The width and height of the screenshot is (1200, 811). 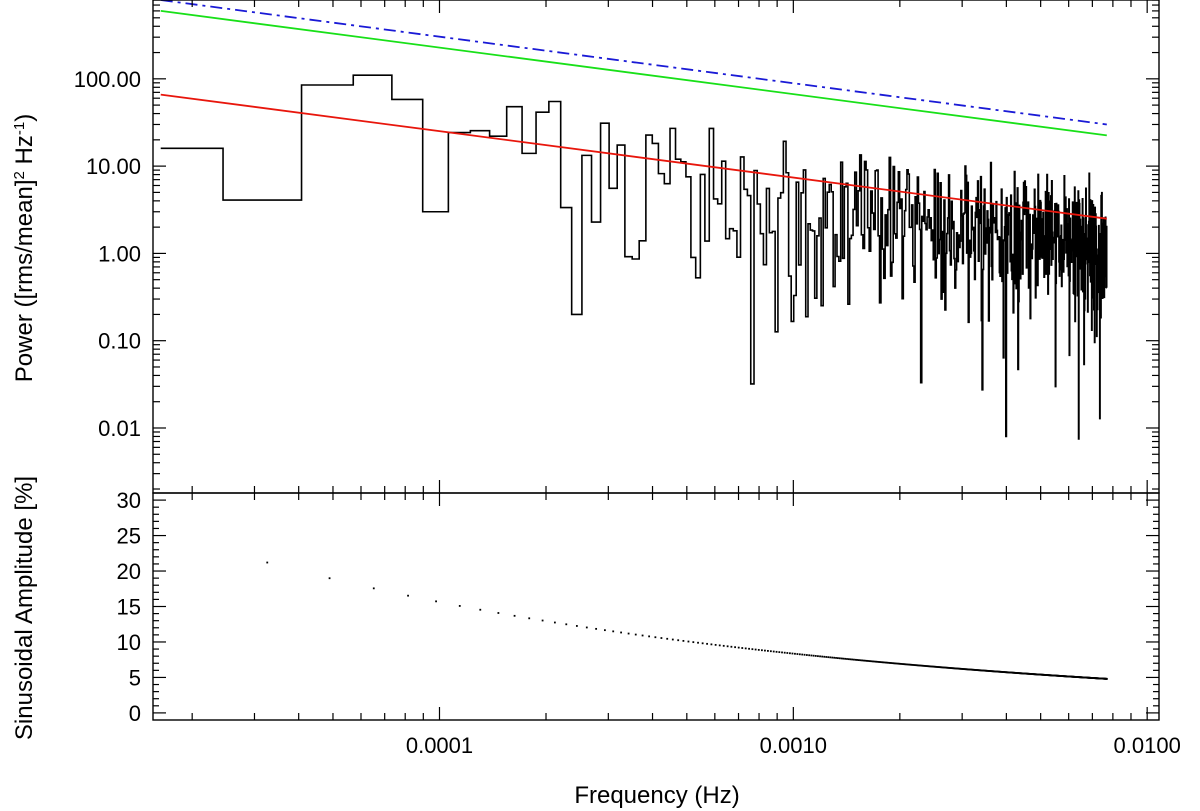 I want to click on green-line, so click(x=633, y=73).